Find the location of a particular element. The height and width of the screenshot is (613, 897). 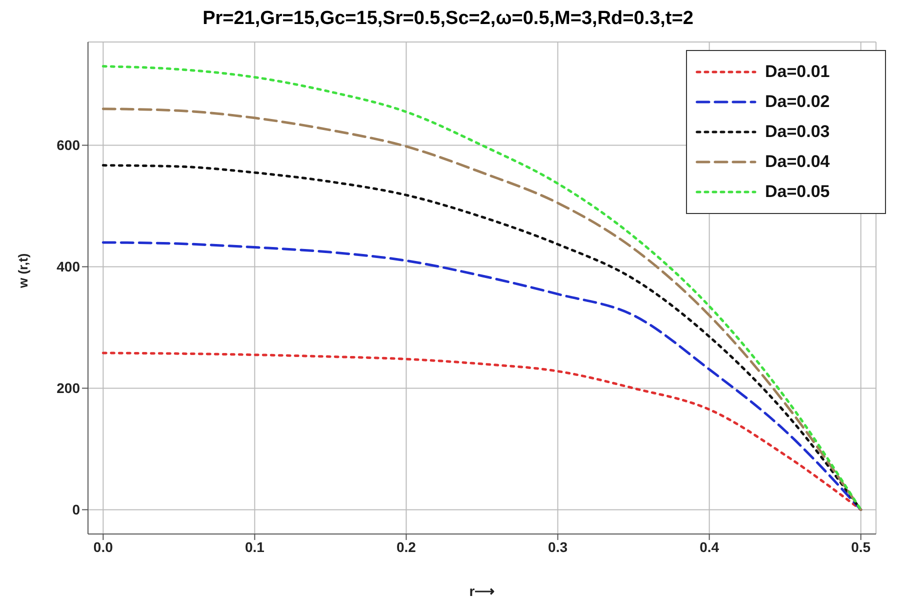

x-tick-label: 0.1 is located at coordinates (254, 546).